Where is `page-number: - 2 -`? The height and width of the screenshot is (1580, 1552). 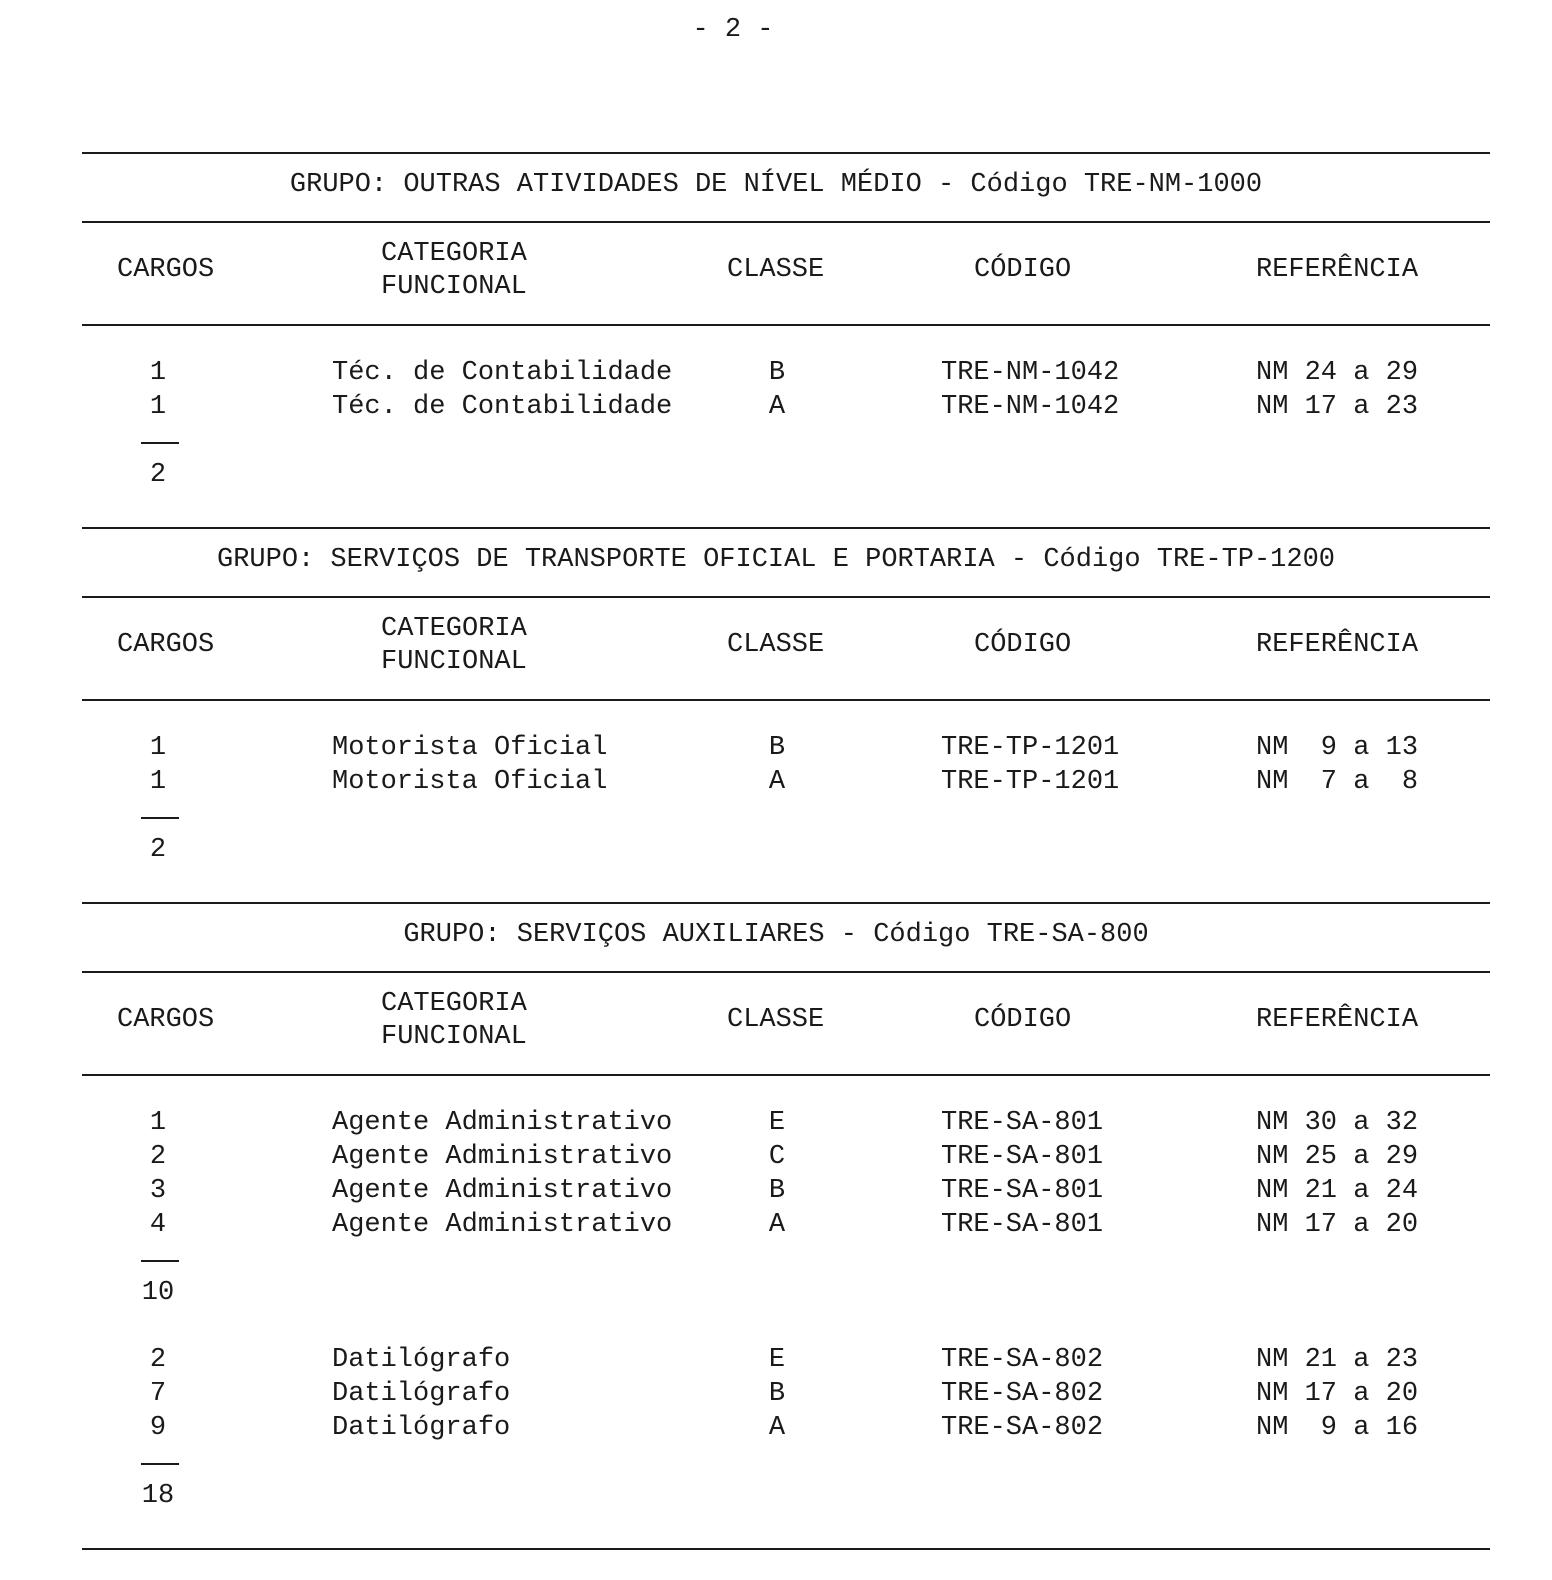
page-number: - 2 - is located at coordinates (733, 30).